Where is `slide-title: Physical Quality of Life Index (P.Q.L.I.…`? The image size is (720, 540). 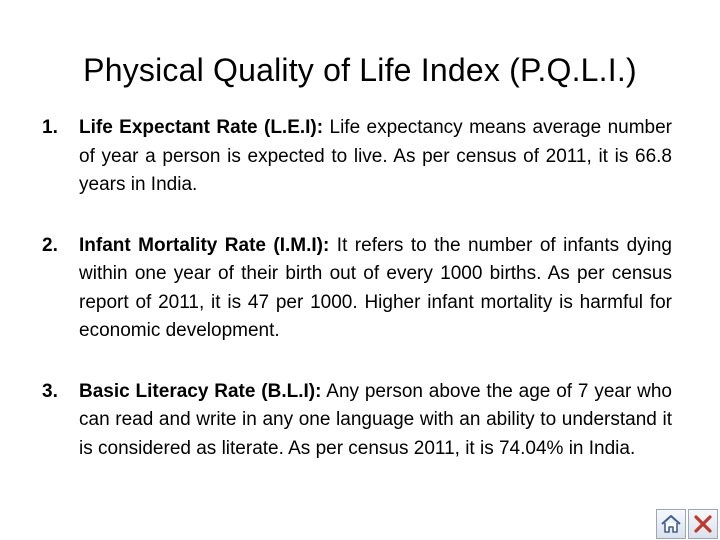 slide-title: Physical Quality of Life Index (P.Q.L.I.… is located at coordinates (360, 70).